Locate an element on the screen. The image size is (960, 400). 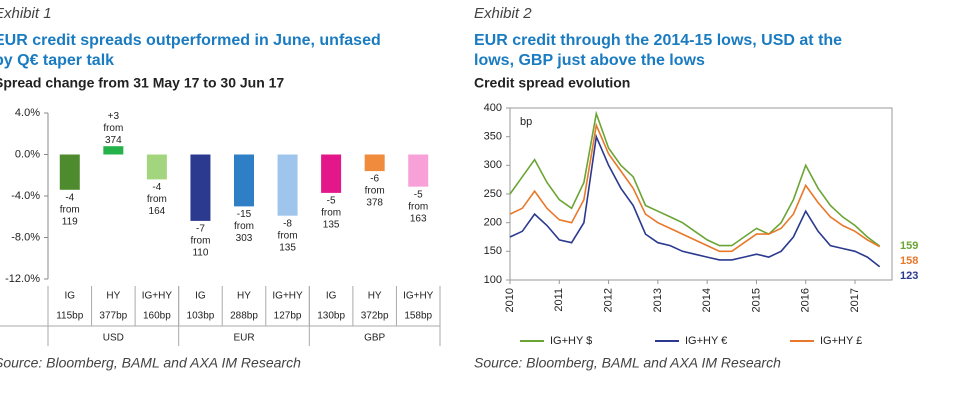
group-label: GBP is located at coordinates (374, 338).